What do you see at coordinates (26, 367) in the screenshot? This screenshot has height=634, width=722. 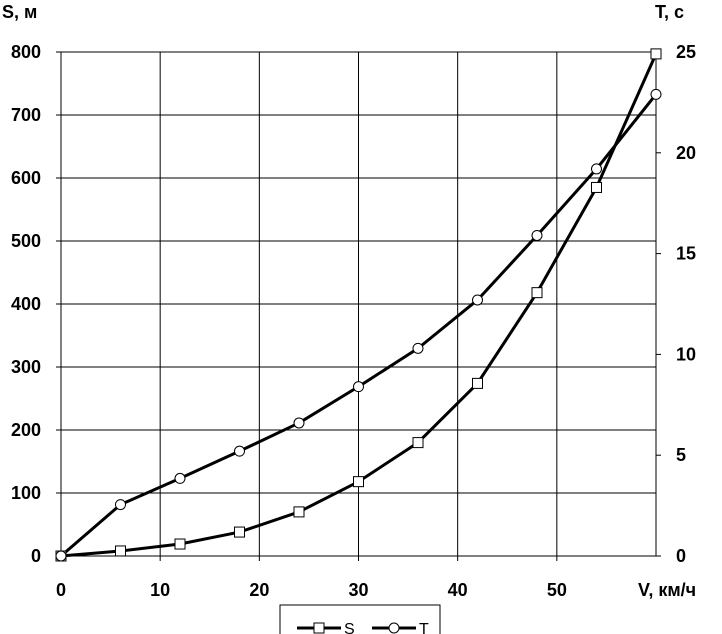 I see `y-left-tick-label: 300` at bounding box center [26, 367].